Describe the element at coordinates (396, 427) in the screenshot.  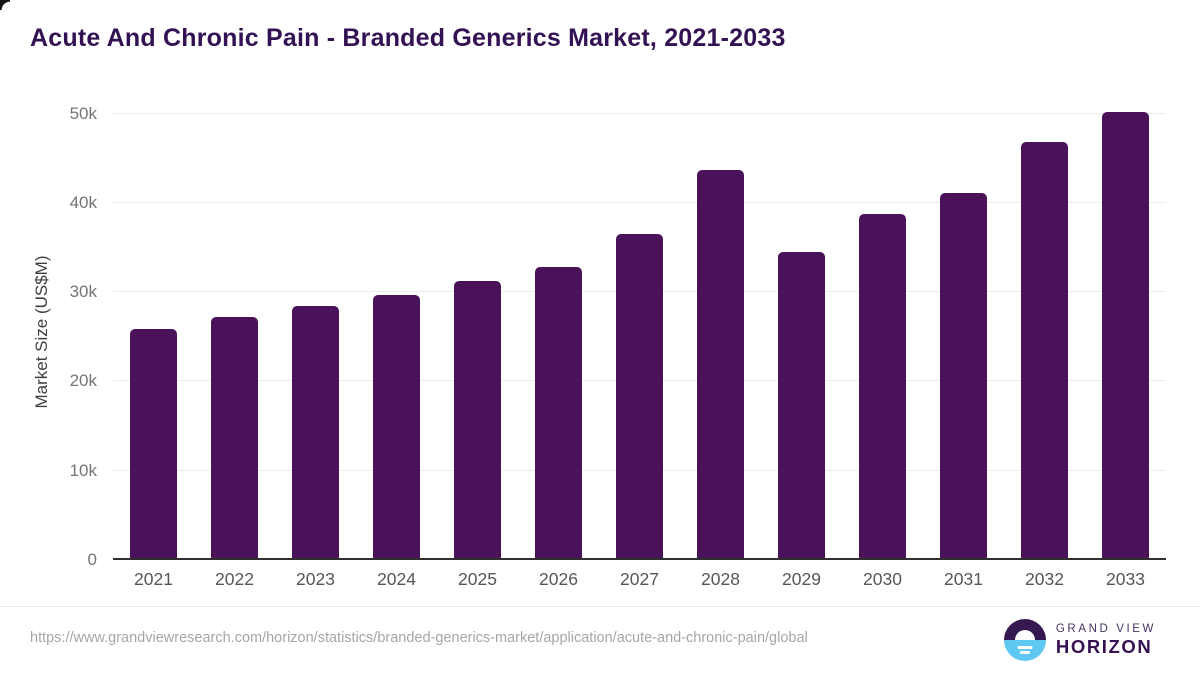
I see `bar-2024` at that location.